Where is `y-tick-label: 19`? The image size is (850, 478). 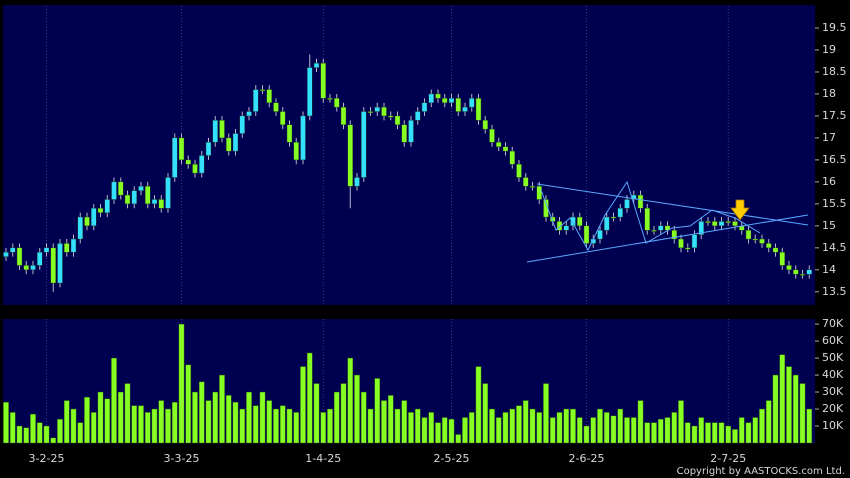 y-tick-label: 19 is located at coordinates (829, 49).